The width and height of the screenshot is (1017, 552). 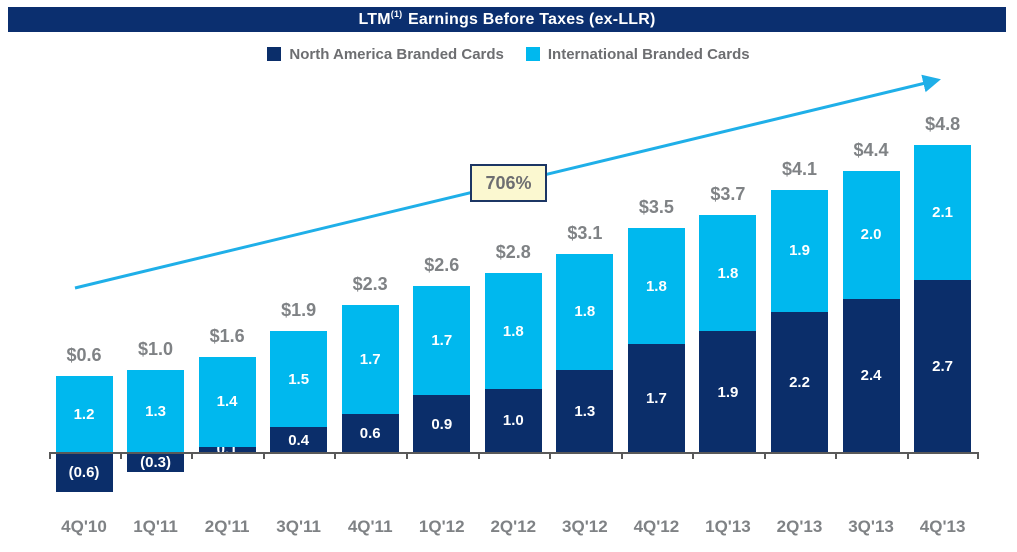 What do you see at coordinates (84, 354) in the screenshot?
I see `bar-total-label: $0.6` at bounding box center [84, 354].